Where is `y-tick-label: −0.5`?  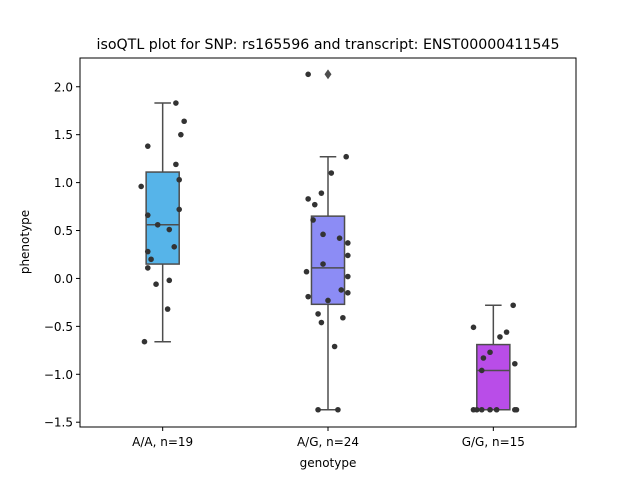
y-tick-label: −0.5 is located at coordinates (58, 327).